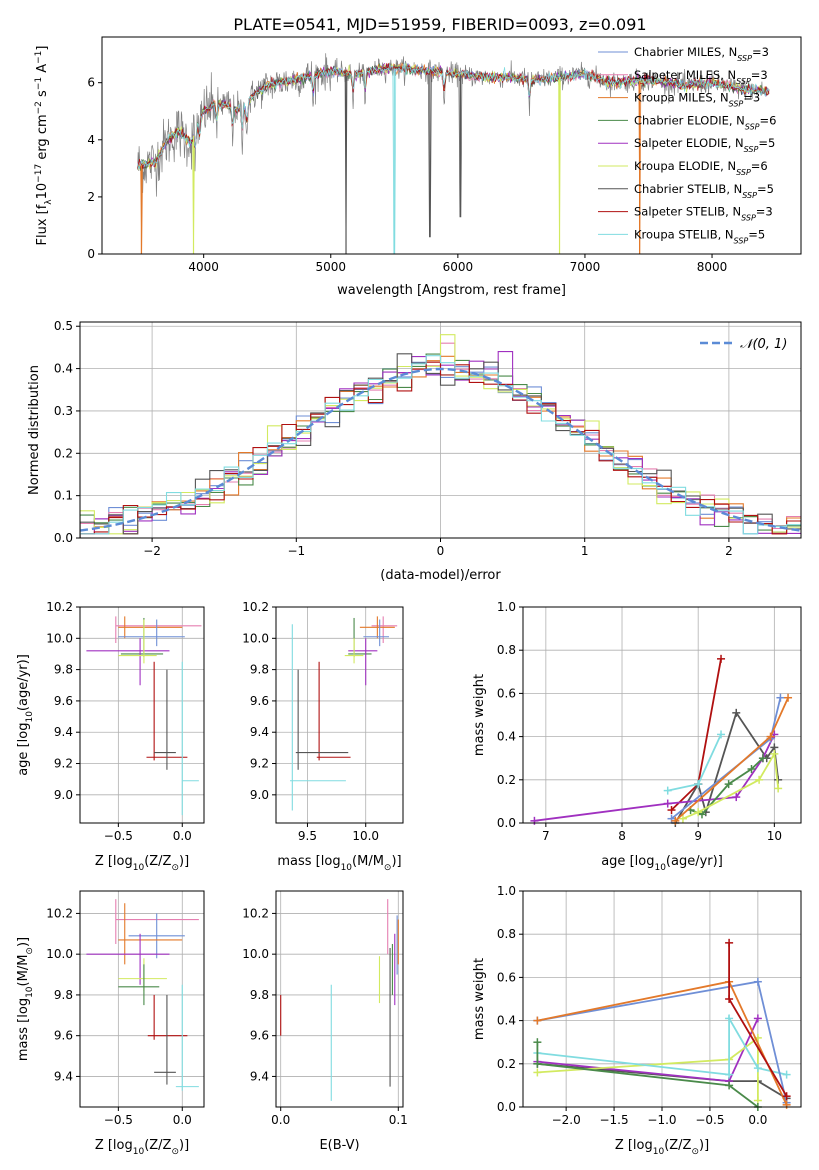  What do you see at coordinates (566, 1120) in the screenshot?
I see `x-tick-label: −2.0` at bounding box center [566, 1120].